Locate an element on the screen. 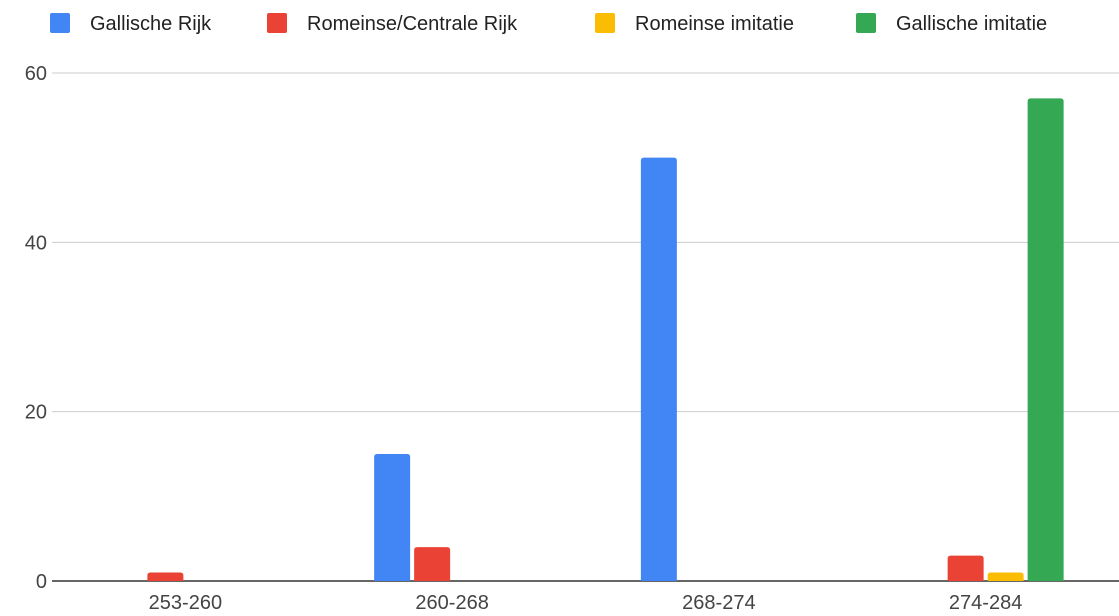 The height and width of the screenshot is (616, 1119). y-tick-label: 20 is located at coordinates (36, 413).